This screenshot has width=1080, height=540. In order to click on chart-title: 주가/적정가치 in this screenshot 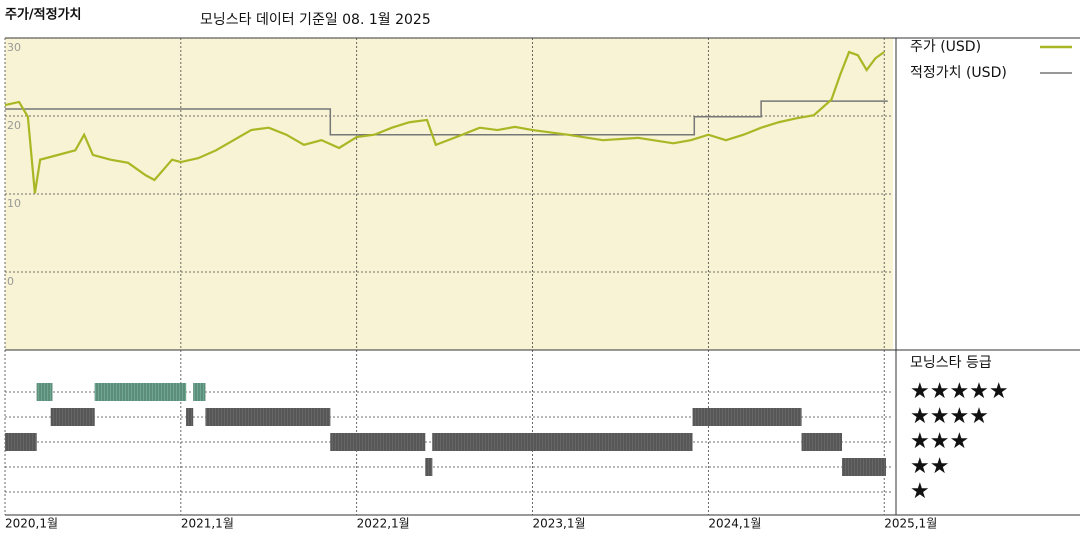, I will do `click(43, 15)`.